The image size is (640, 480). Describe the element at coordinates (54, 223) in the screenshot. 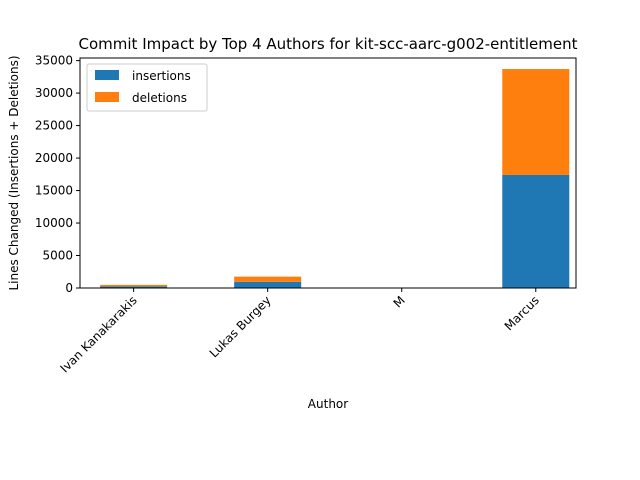

I see `y-tick-label: 10000` at that location.